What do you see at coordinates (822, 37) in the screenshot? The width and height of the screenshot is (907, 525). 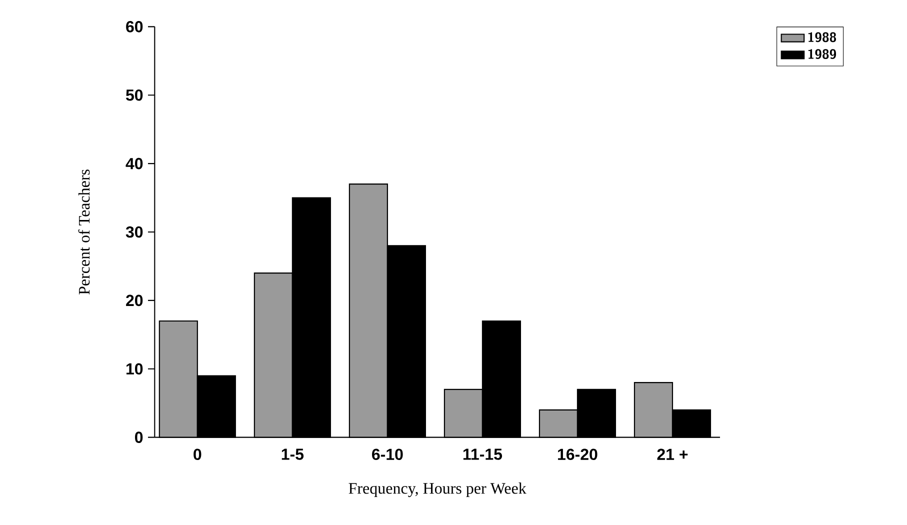 I see `legend-label: 1988` at bounding box center [822, 37].